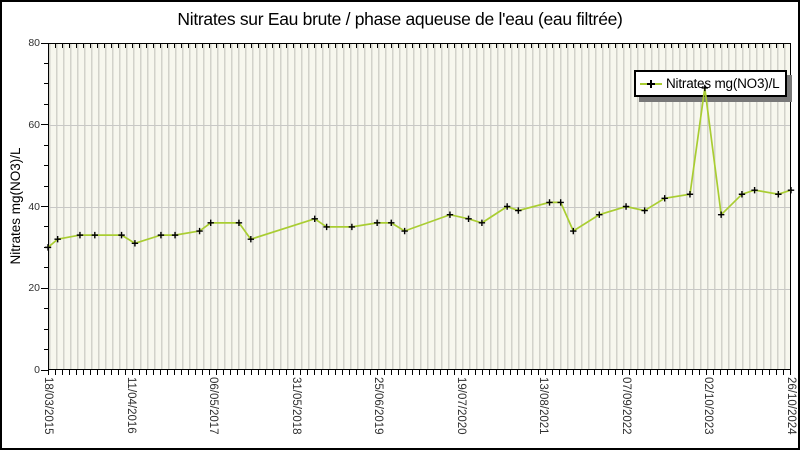 This screenshot has width=800, height=450. Describe the element at coordinates (34, 43) in the screenshot. I see `y-tick-label: 80` at that location.